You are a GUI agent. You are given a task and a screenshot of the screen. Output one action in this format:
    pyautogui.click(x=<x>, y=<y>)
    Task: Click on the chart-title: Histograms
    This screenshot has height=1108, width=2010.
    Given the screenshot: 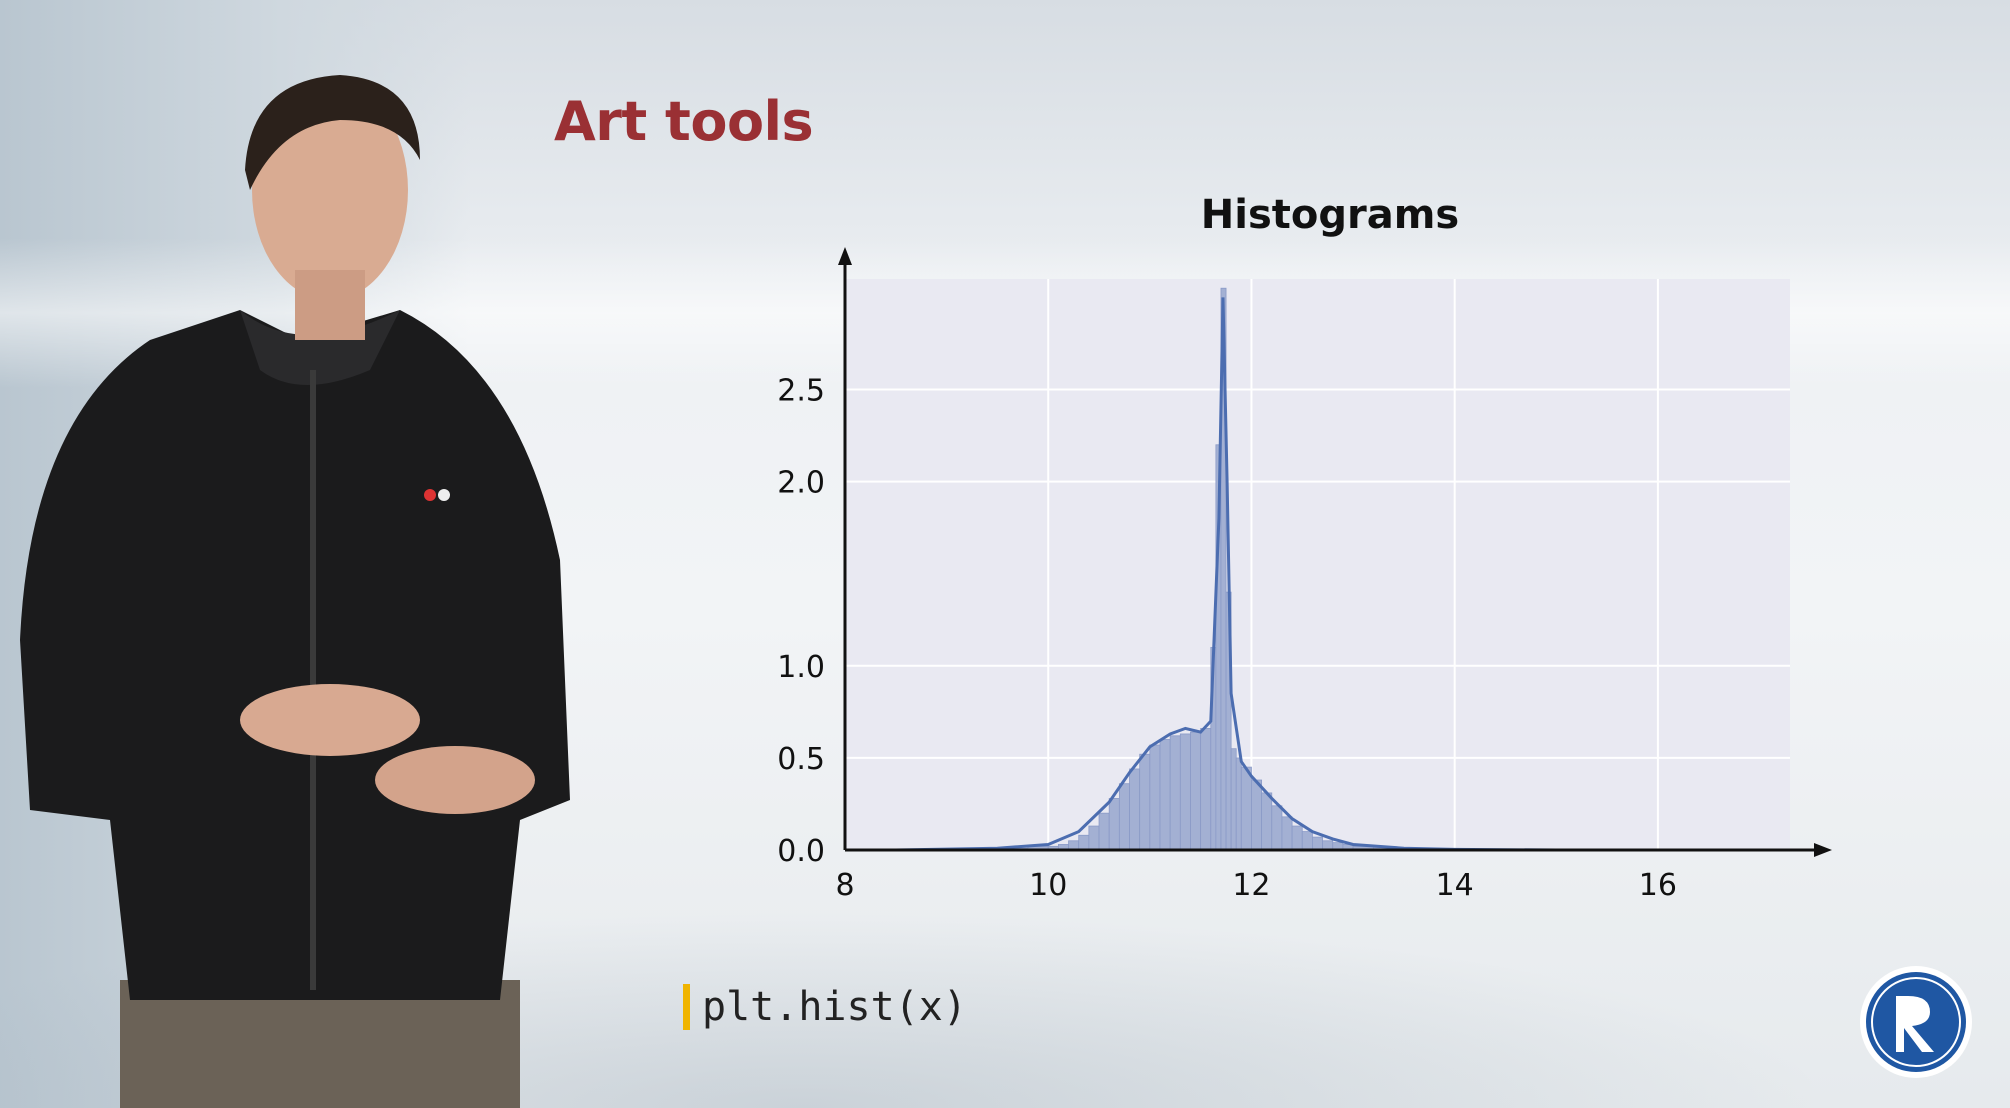 What is the action you would take?
    pyautogui.click(x=1330, y=215)
    